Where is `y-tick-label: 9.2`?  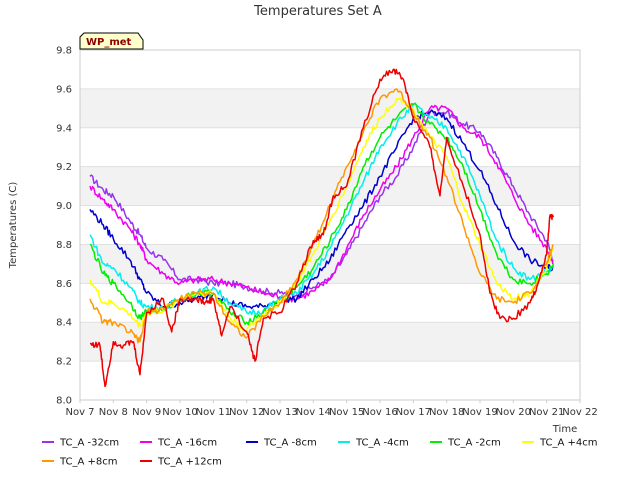
y-tick-label: 9.2 is located at coordinates (64, 167).